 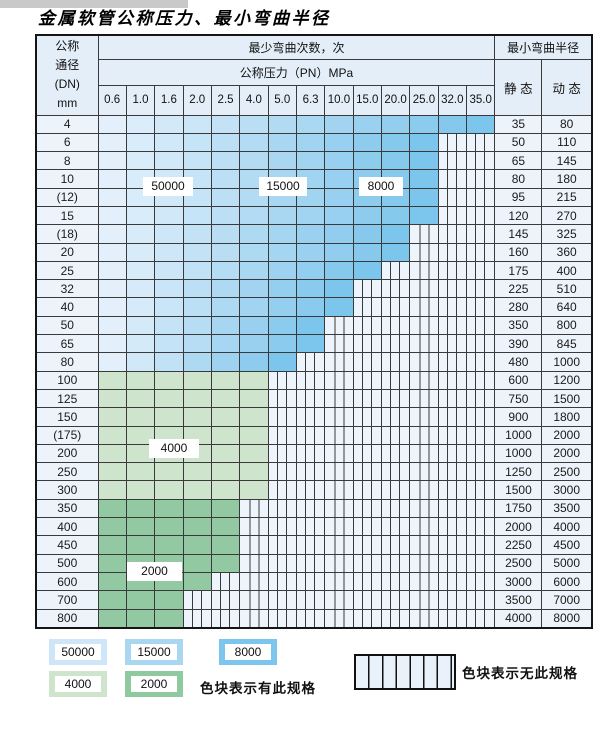 I want to click on dynamic-radius-cell: 1200, so click(x=567, y=380).